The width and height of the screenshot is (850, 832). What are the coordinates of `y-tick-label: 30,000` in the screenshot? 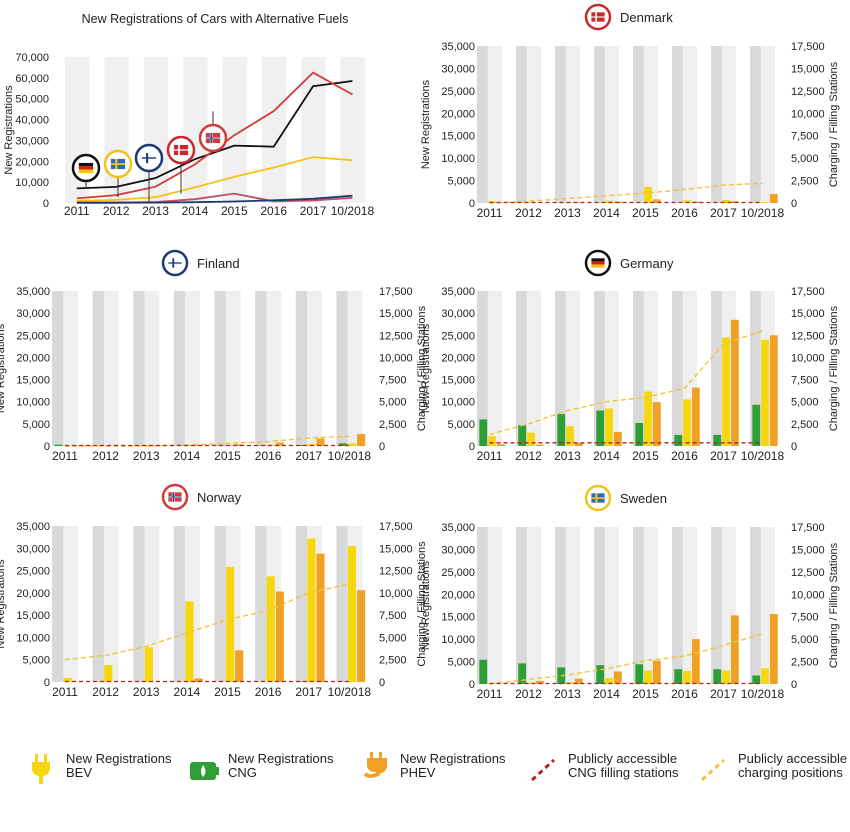 It's located at (458, 69).